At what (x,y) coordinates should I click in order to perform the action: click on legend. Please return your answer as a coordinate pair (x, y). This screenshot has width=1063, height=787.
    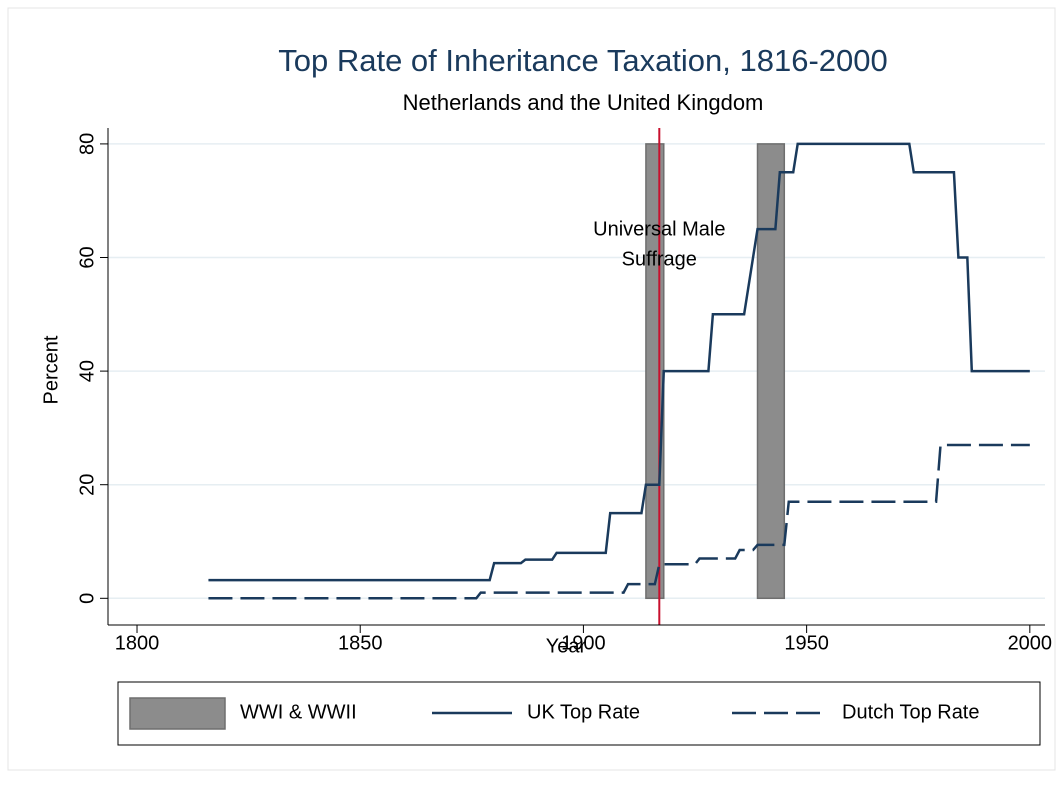
    Looking at the image, I should click on (579, 713).